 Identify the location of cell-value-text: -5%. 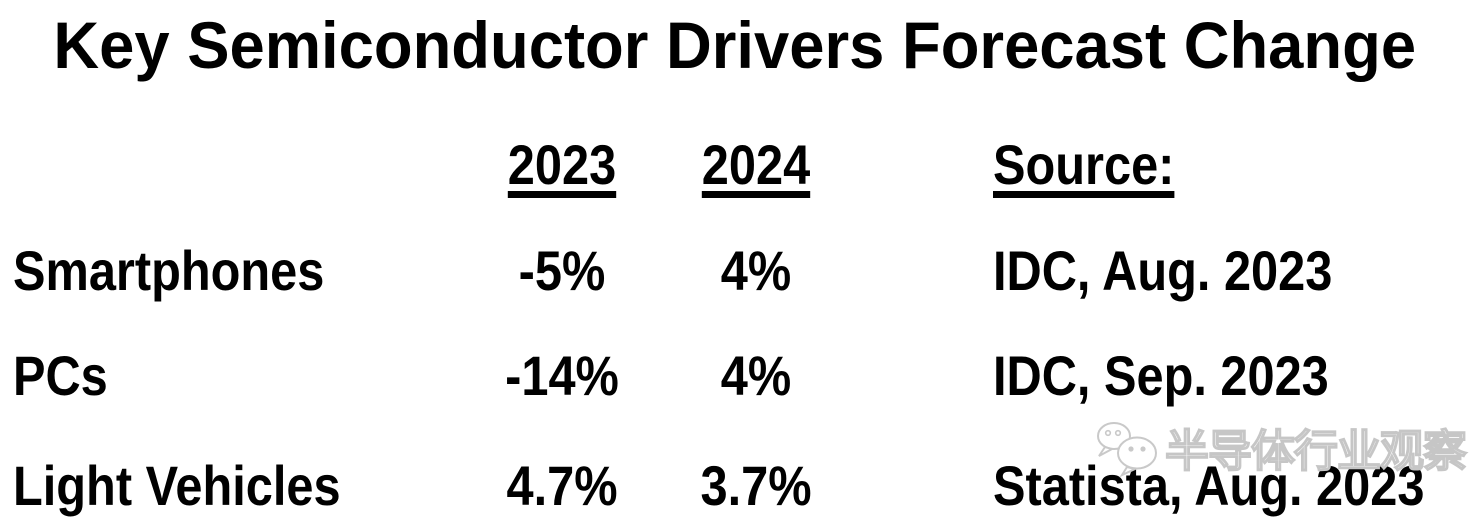
(562, 270).